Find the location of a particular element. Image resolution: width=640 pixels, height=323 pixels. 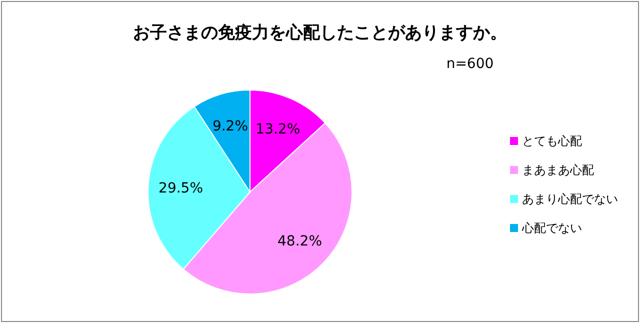

legend-label: あまり心配でない is located at coordinates (570, 199).